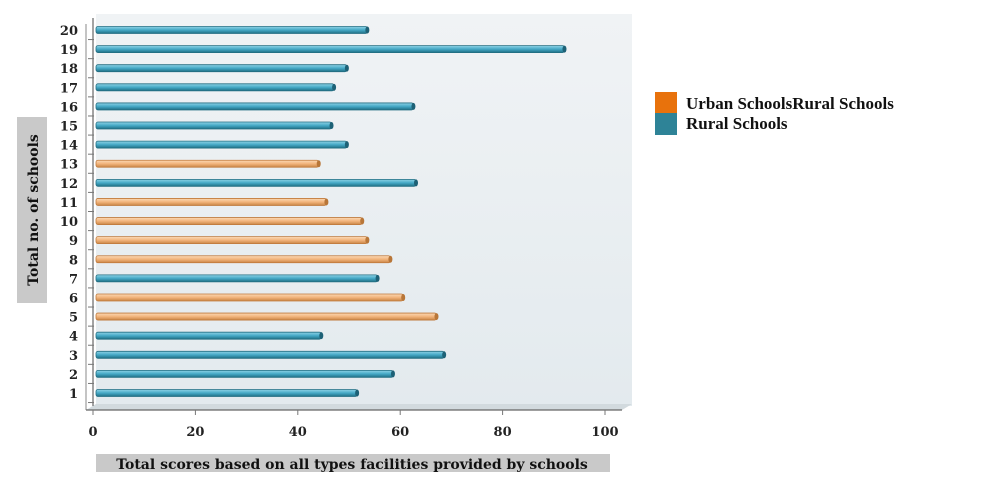 The height and width of the screenshot is (477, 997). What do you see at coordinates (69, 203) in the screenshot?
I see `y-tick-label-11: 11` at bounding box center [69, 203].